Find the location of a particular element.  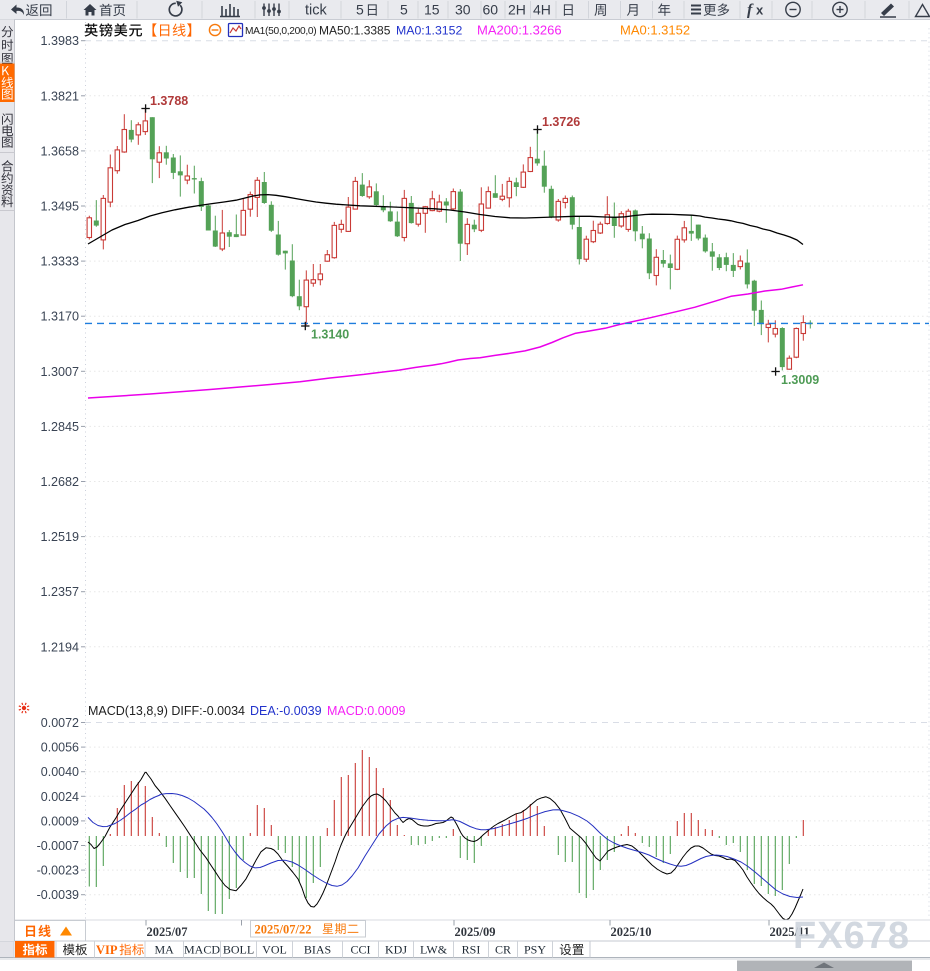

svg-text: 1.3983 is located at coordinates (59, 41).